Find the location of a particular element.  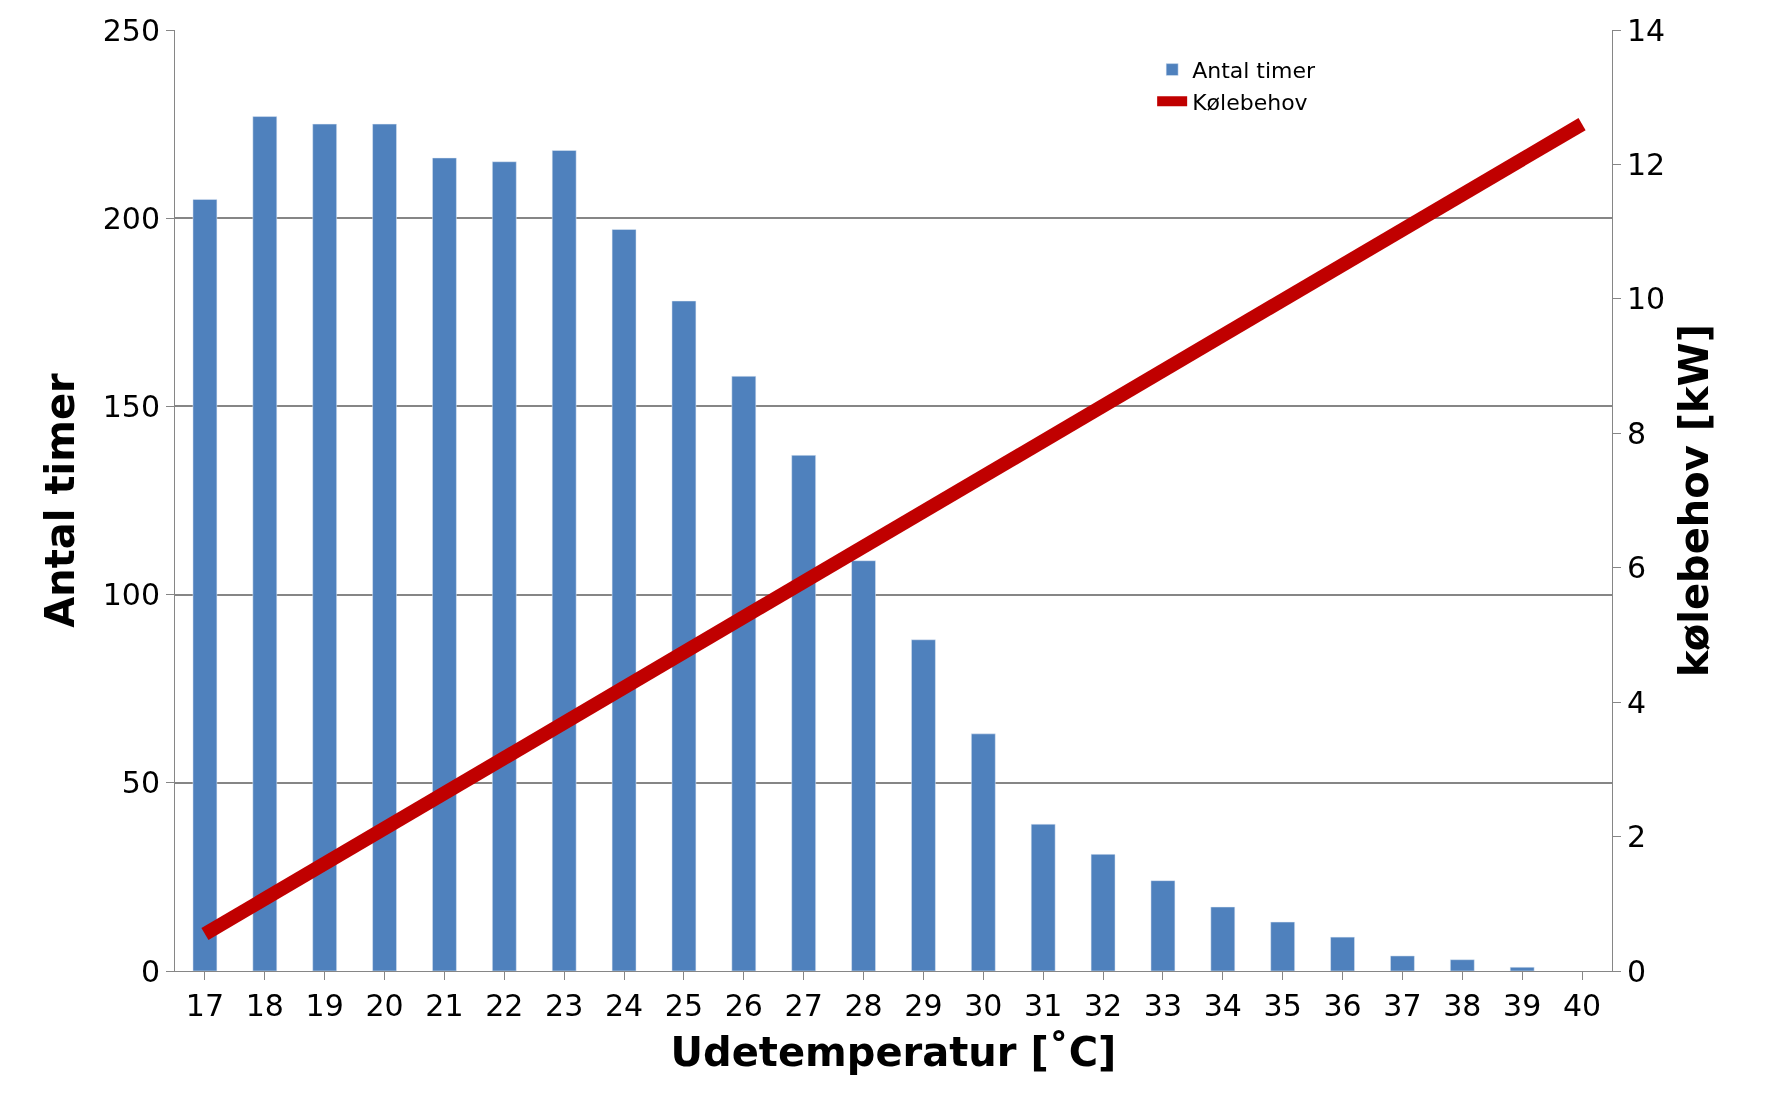

x-tick-label: 35 is located at coordinates (1282, 1005).